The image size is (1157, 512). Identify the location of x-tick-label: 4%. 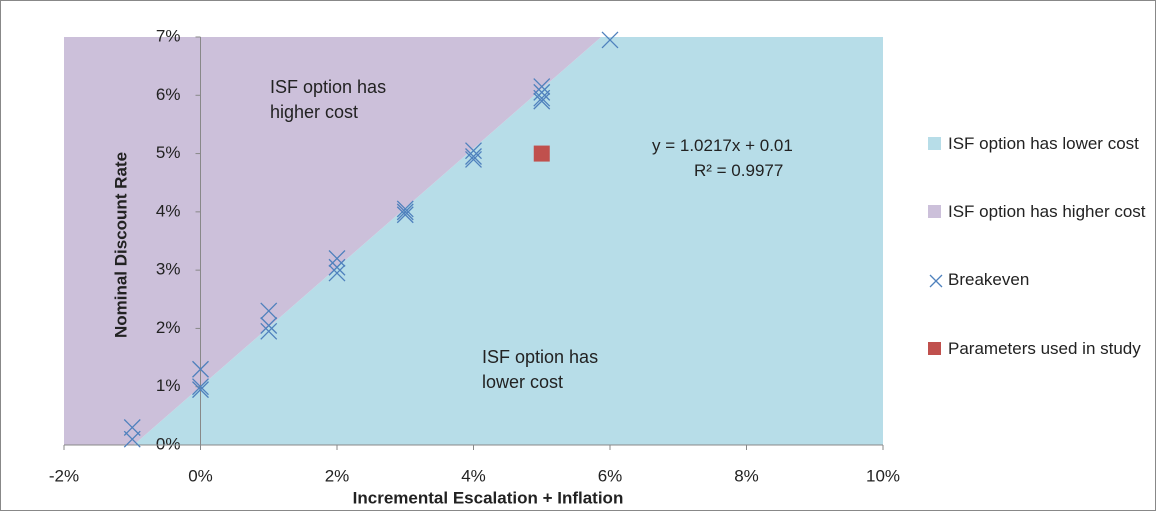
(473, 475).